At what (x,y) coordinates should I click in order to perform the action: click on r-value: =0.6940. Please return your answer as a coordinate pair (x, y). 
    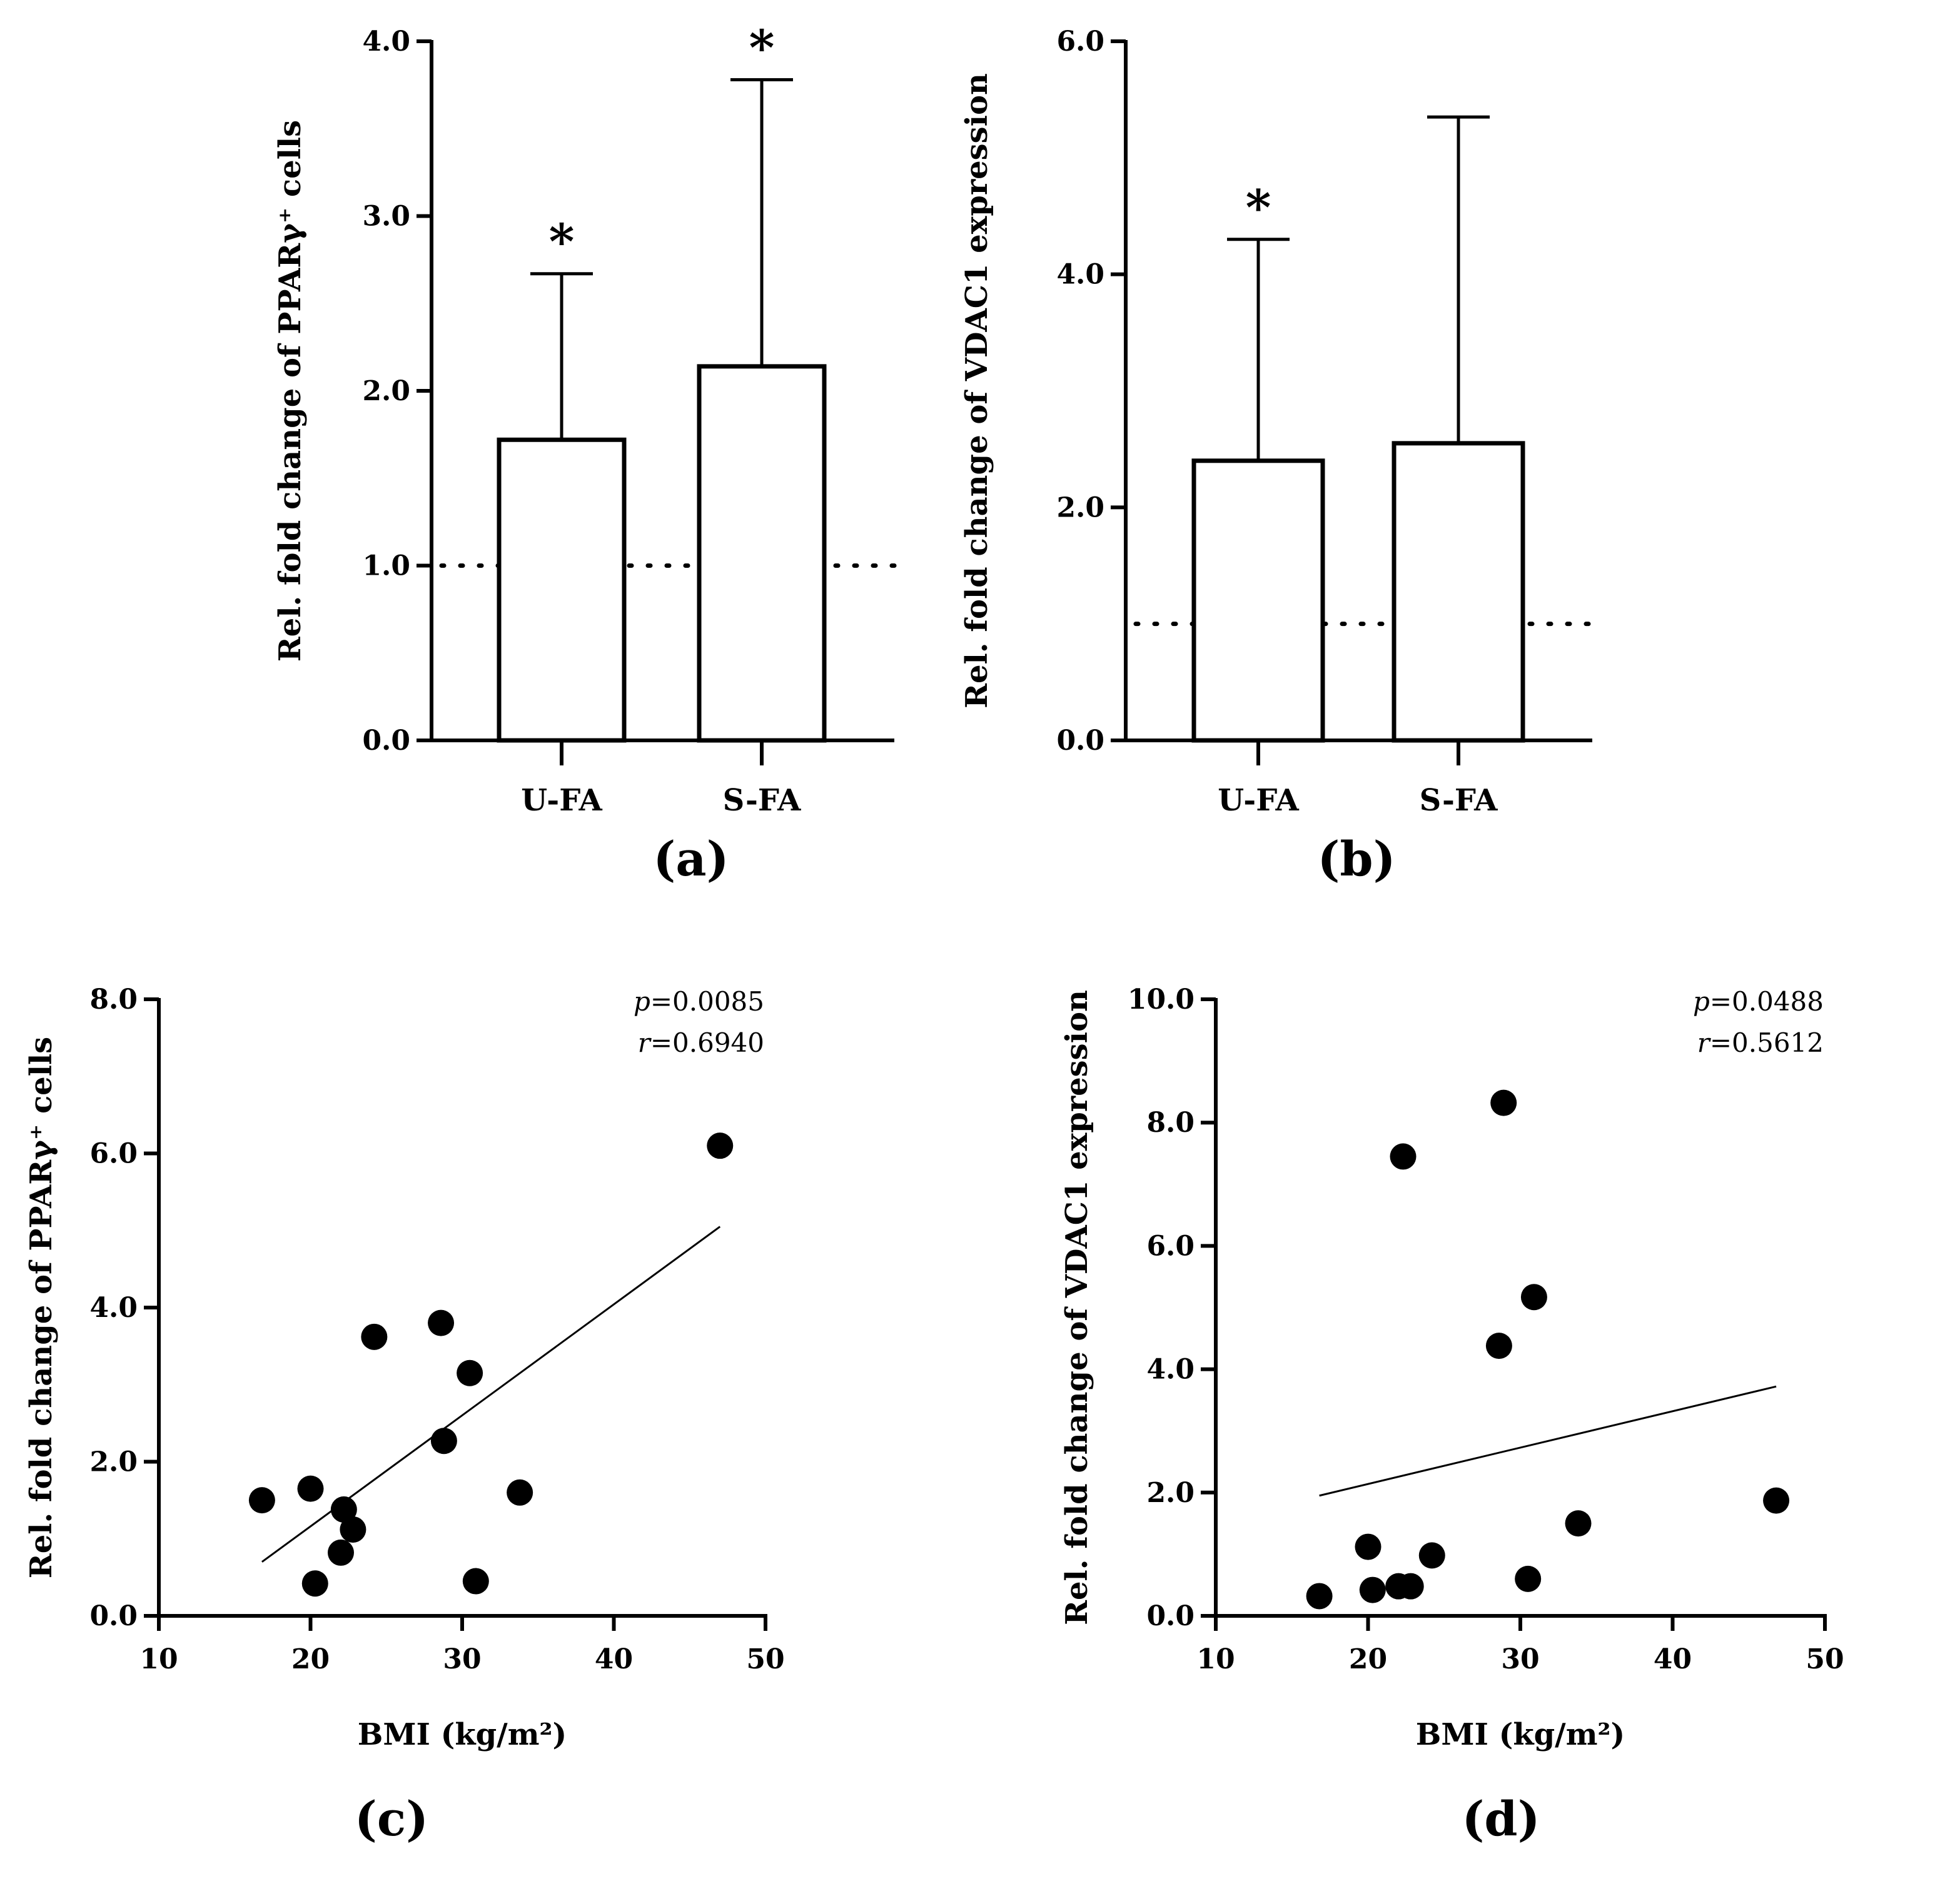
    Looking at the image, I should click on (707, 1042).